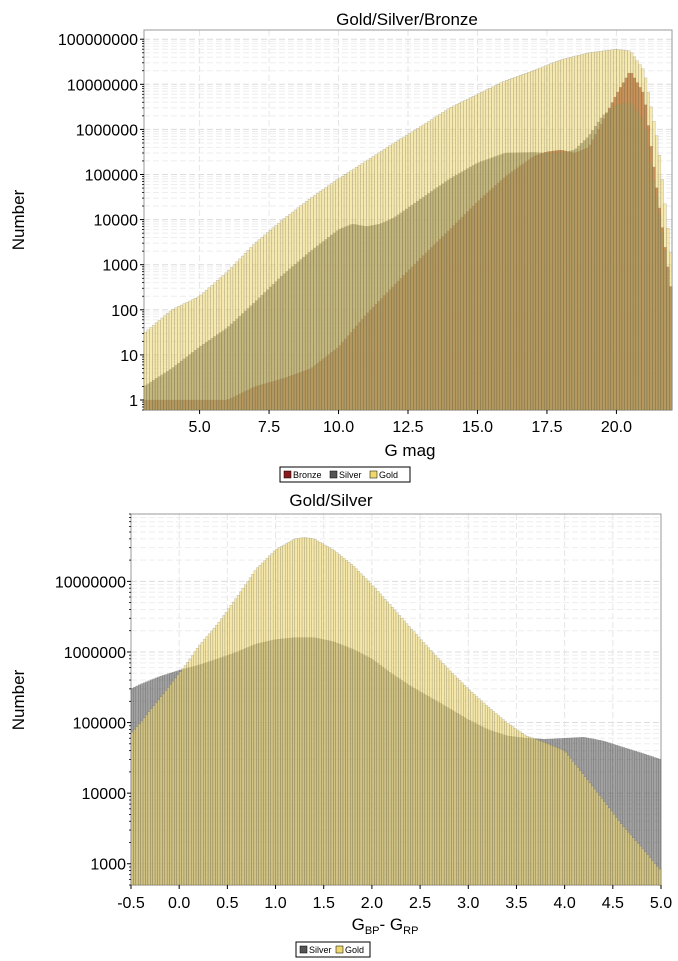  What do you see at coordinates (98, 40) in the screenshot?
I see `y-tick-label: 100000000` at bounding box center [98, 40].